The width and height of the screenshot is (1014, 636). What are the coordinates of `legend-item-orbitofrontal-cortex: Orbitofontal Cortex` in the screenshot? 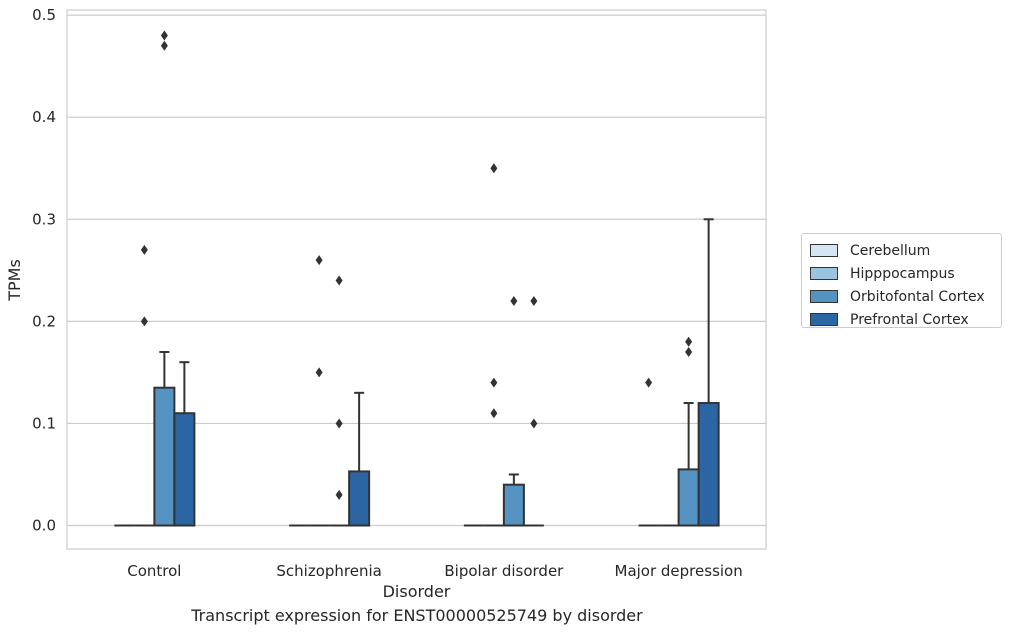 It's located at (905, 296).